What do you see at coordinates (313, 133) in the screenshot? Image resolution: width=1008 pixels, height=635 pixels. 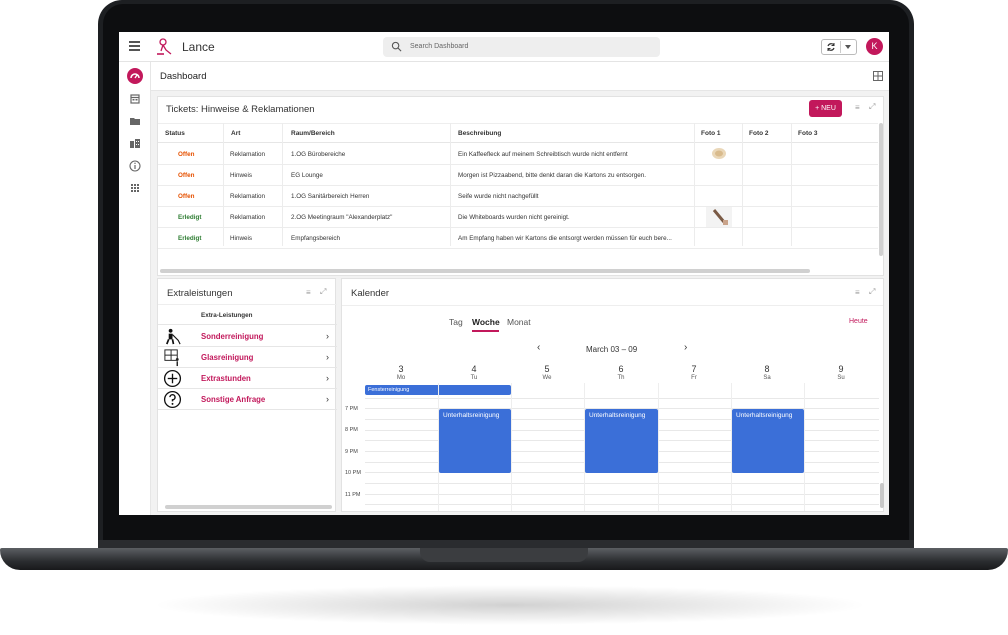 I see `col-raum: Raum/Bereich` at bounding box center [313, 133].